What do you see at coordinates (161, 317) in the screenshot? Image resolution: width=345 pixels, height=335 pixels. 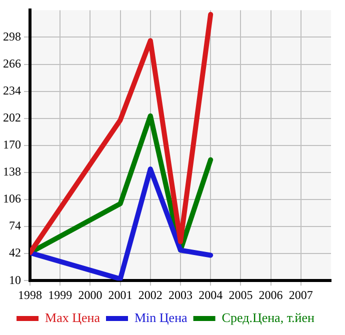 I see `legend-label: Min Цена` at bounding box center [161, 317].